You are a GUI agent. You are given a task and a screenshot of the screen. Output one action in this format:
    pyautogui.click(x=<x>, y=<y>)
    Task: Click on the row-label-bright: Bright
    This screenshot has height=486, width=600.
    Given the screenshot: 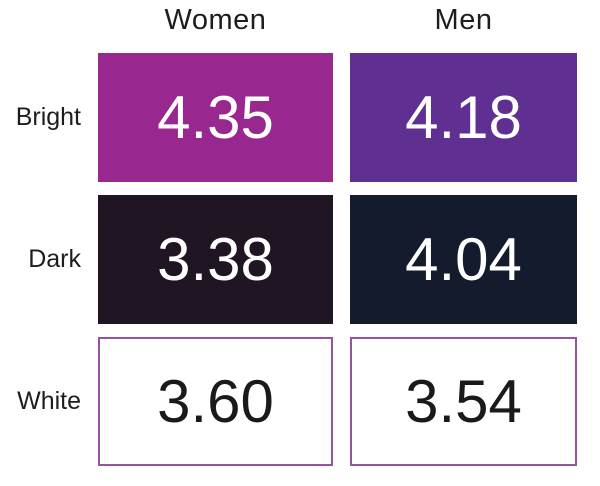 What is the action you would take?
    pyautogui.click(x=48, y=117)
    